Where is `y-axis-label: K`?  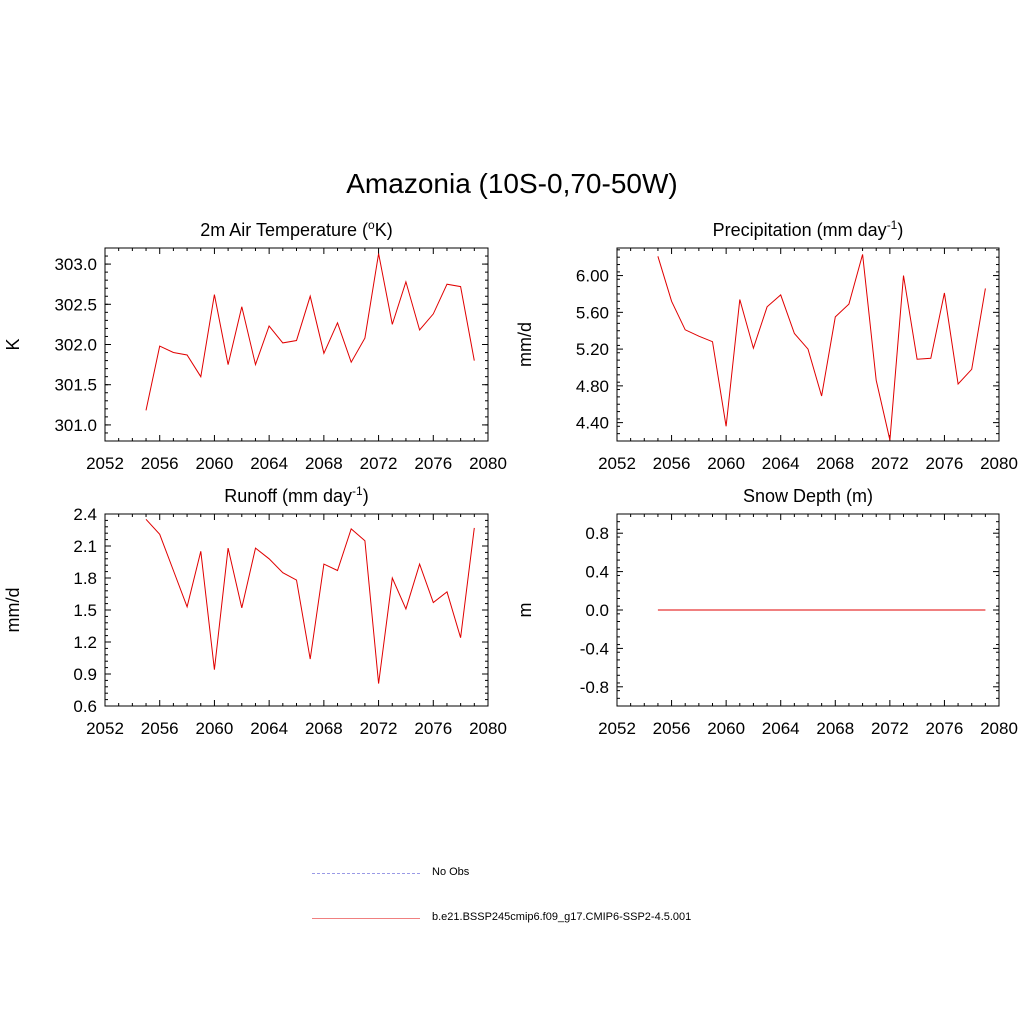 y-axis-label: K is located at coordinates (13, 344).